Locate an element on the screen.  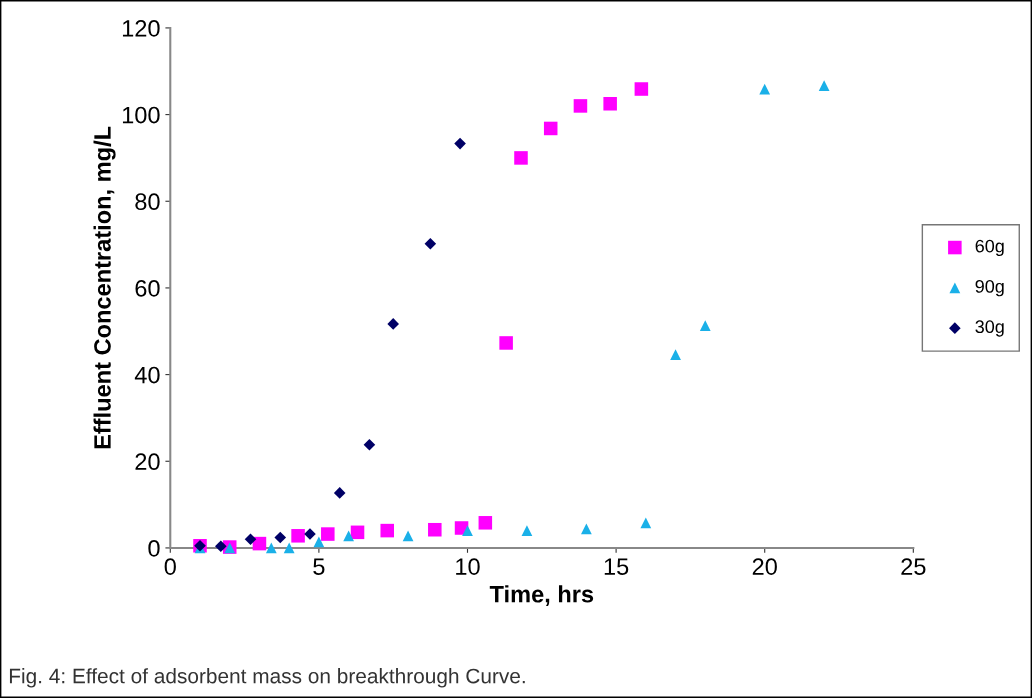
x-tick-label: 15 is located at coordinates (616, 566).